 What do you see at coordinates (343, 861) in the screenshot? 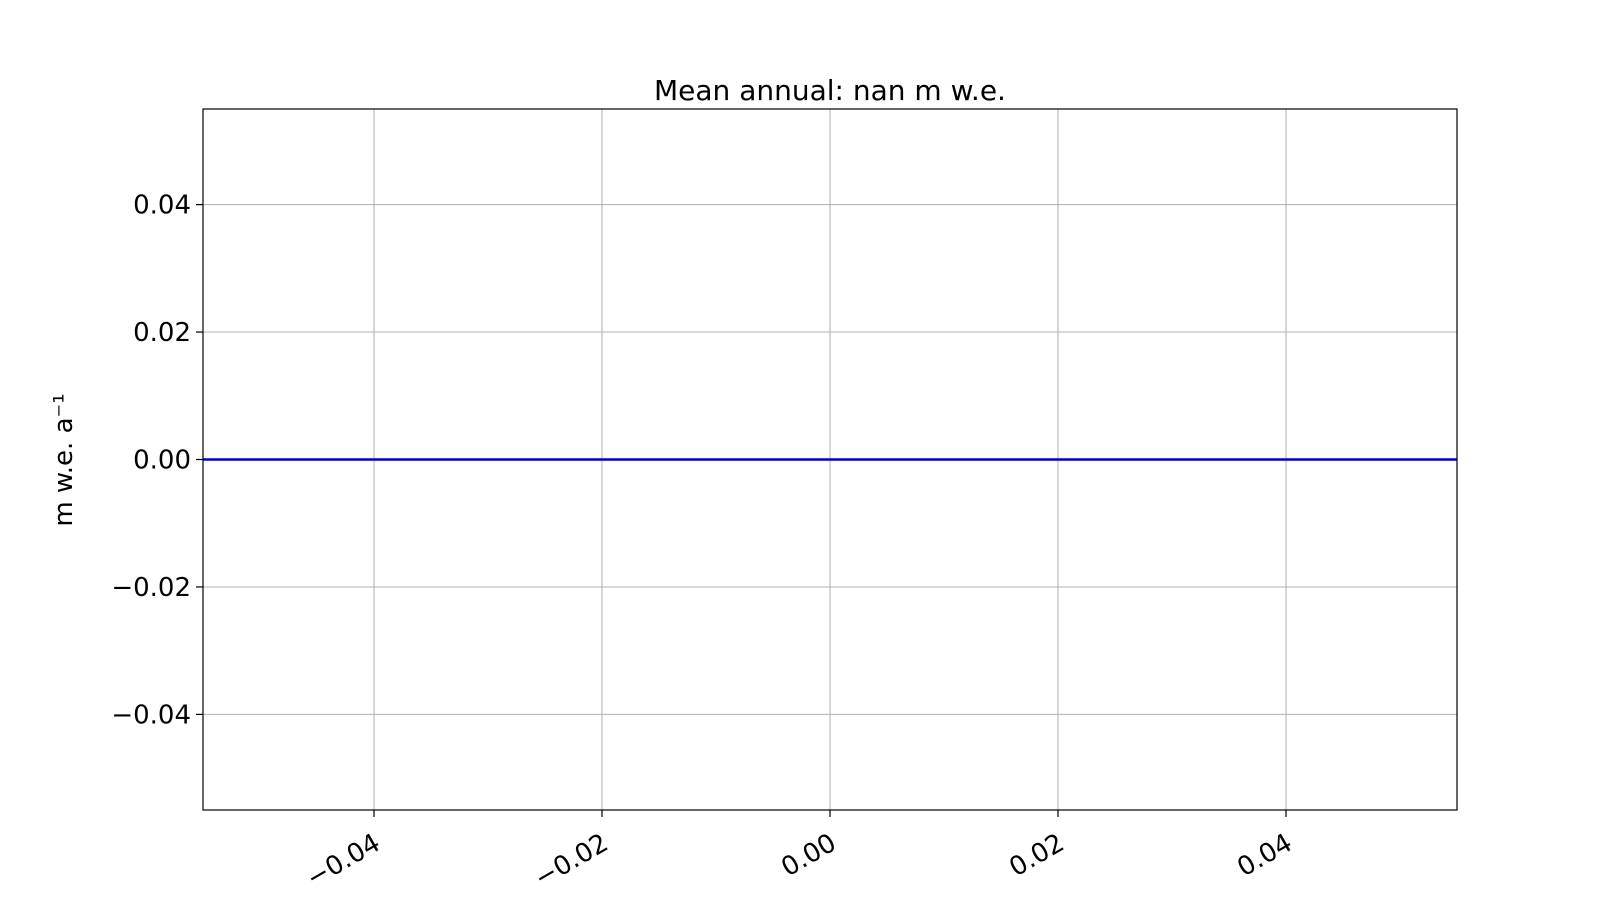
I see `x-tick-label: −0.04` at bounding box center [343, 861].